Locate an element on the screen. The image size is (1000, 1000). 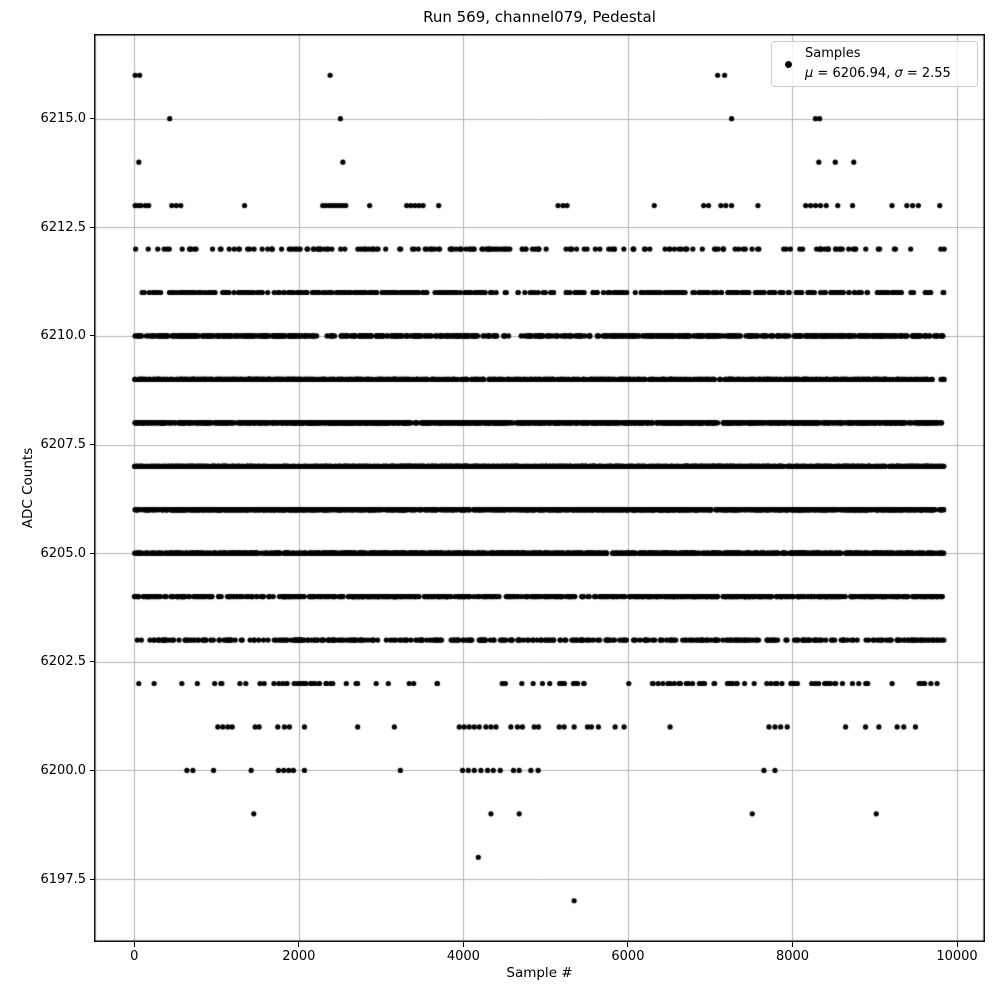
y-tick-label: 6200.0 is located at coordinates (63, 770).